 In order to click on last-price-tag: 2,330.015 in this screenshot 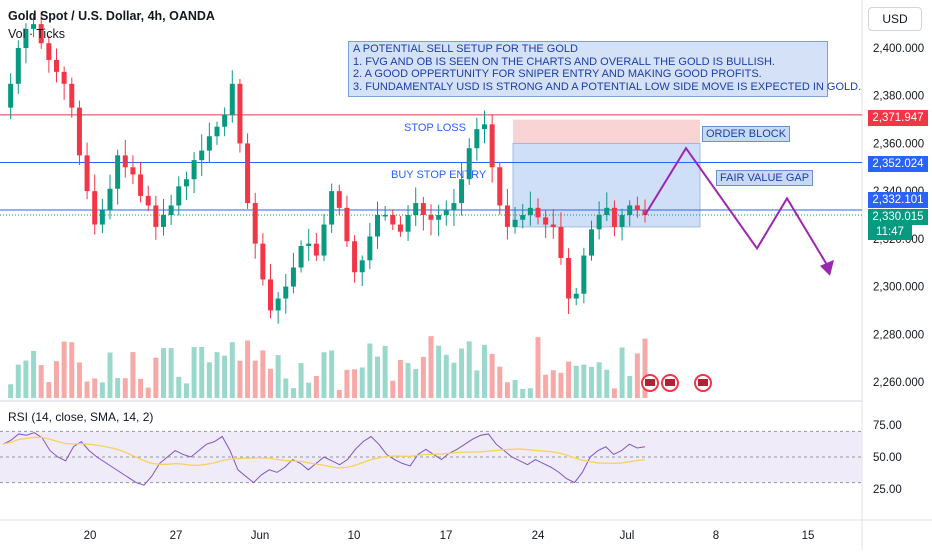, I will do `click(898, 217)`.